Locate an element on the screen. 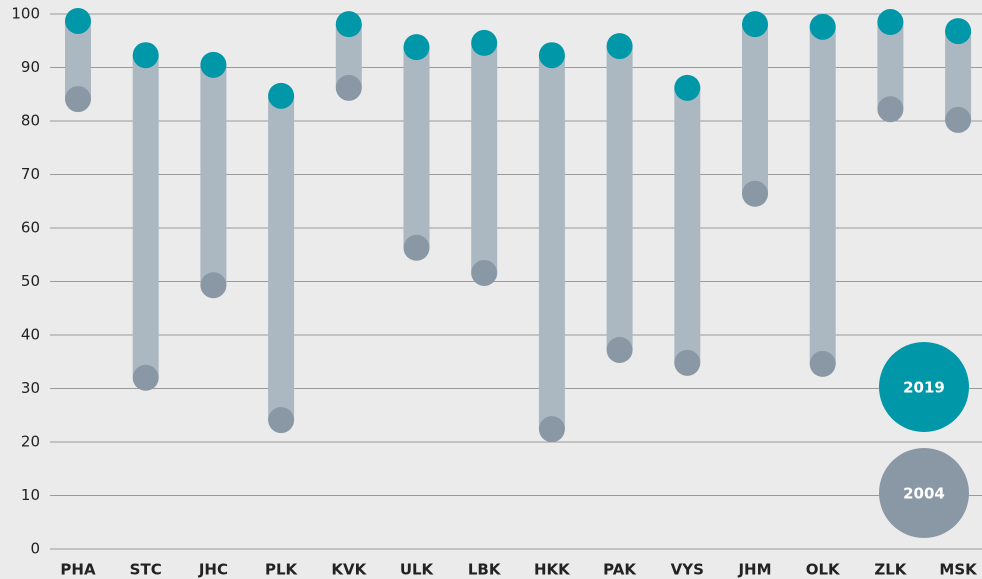 This screenshot has height=579, width=982. x-tick-label: JHM is located at coordinates (754, 570).